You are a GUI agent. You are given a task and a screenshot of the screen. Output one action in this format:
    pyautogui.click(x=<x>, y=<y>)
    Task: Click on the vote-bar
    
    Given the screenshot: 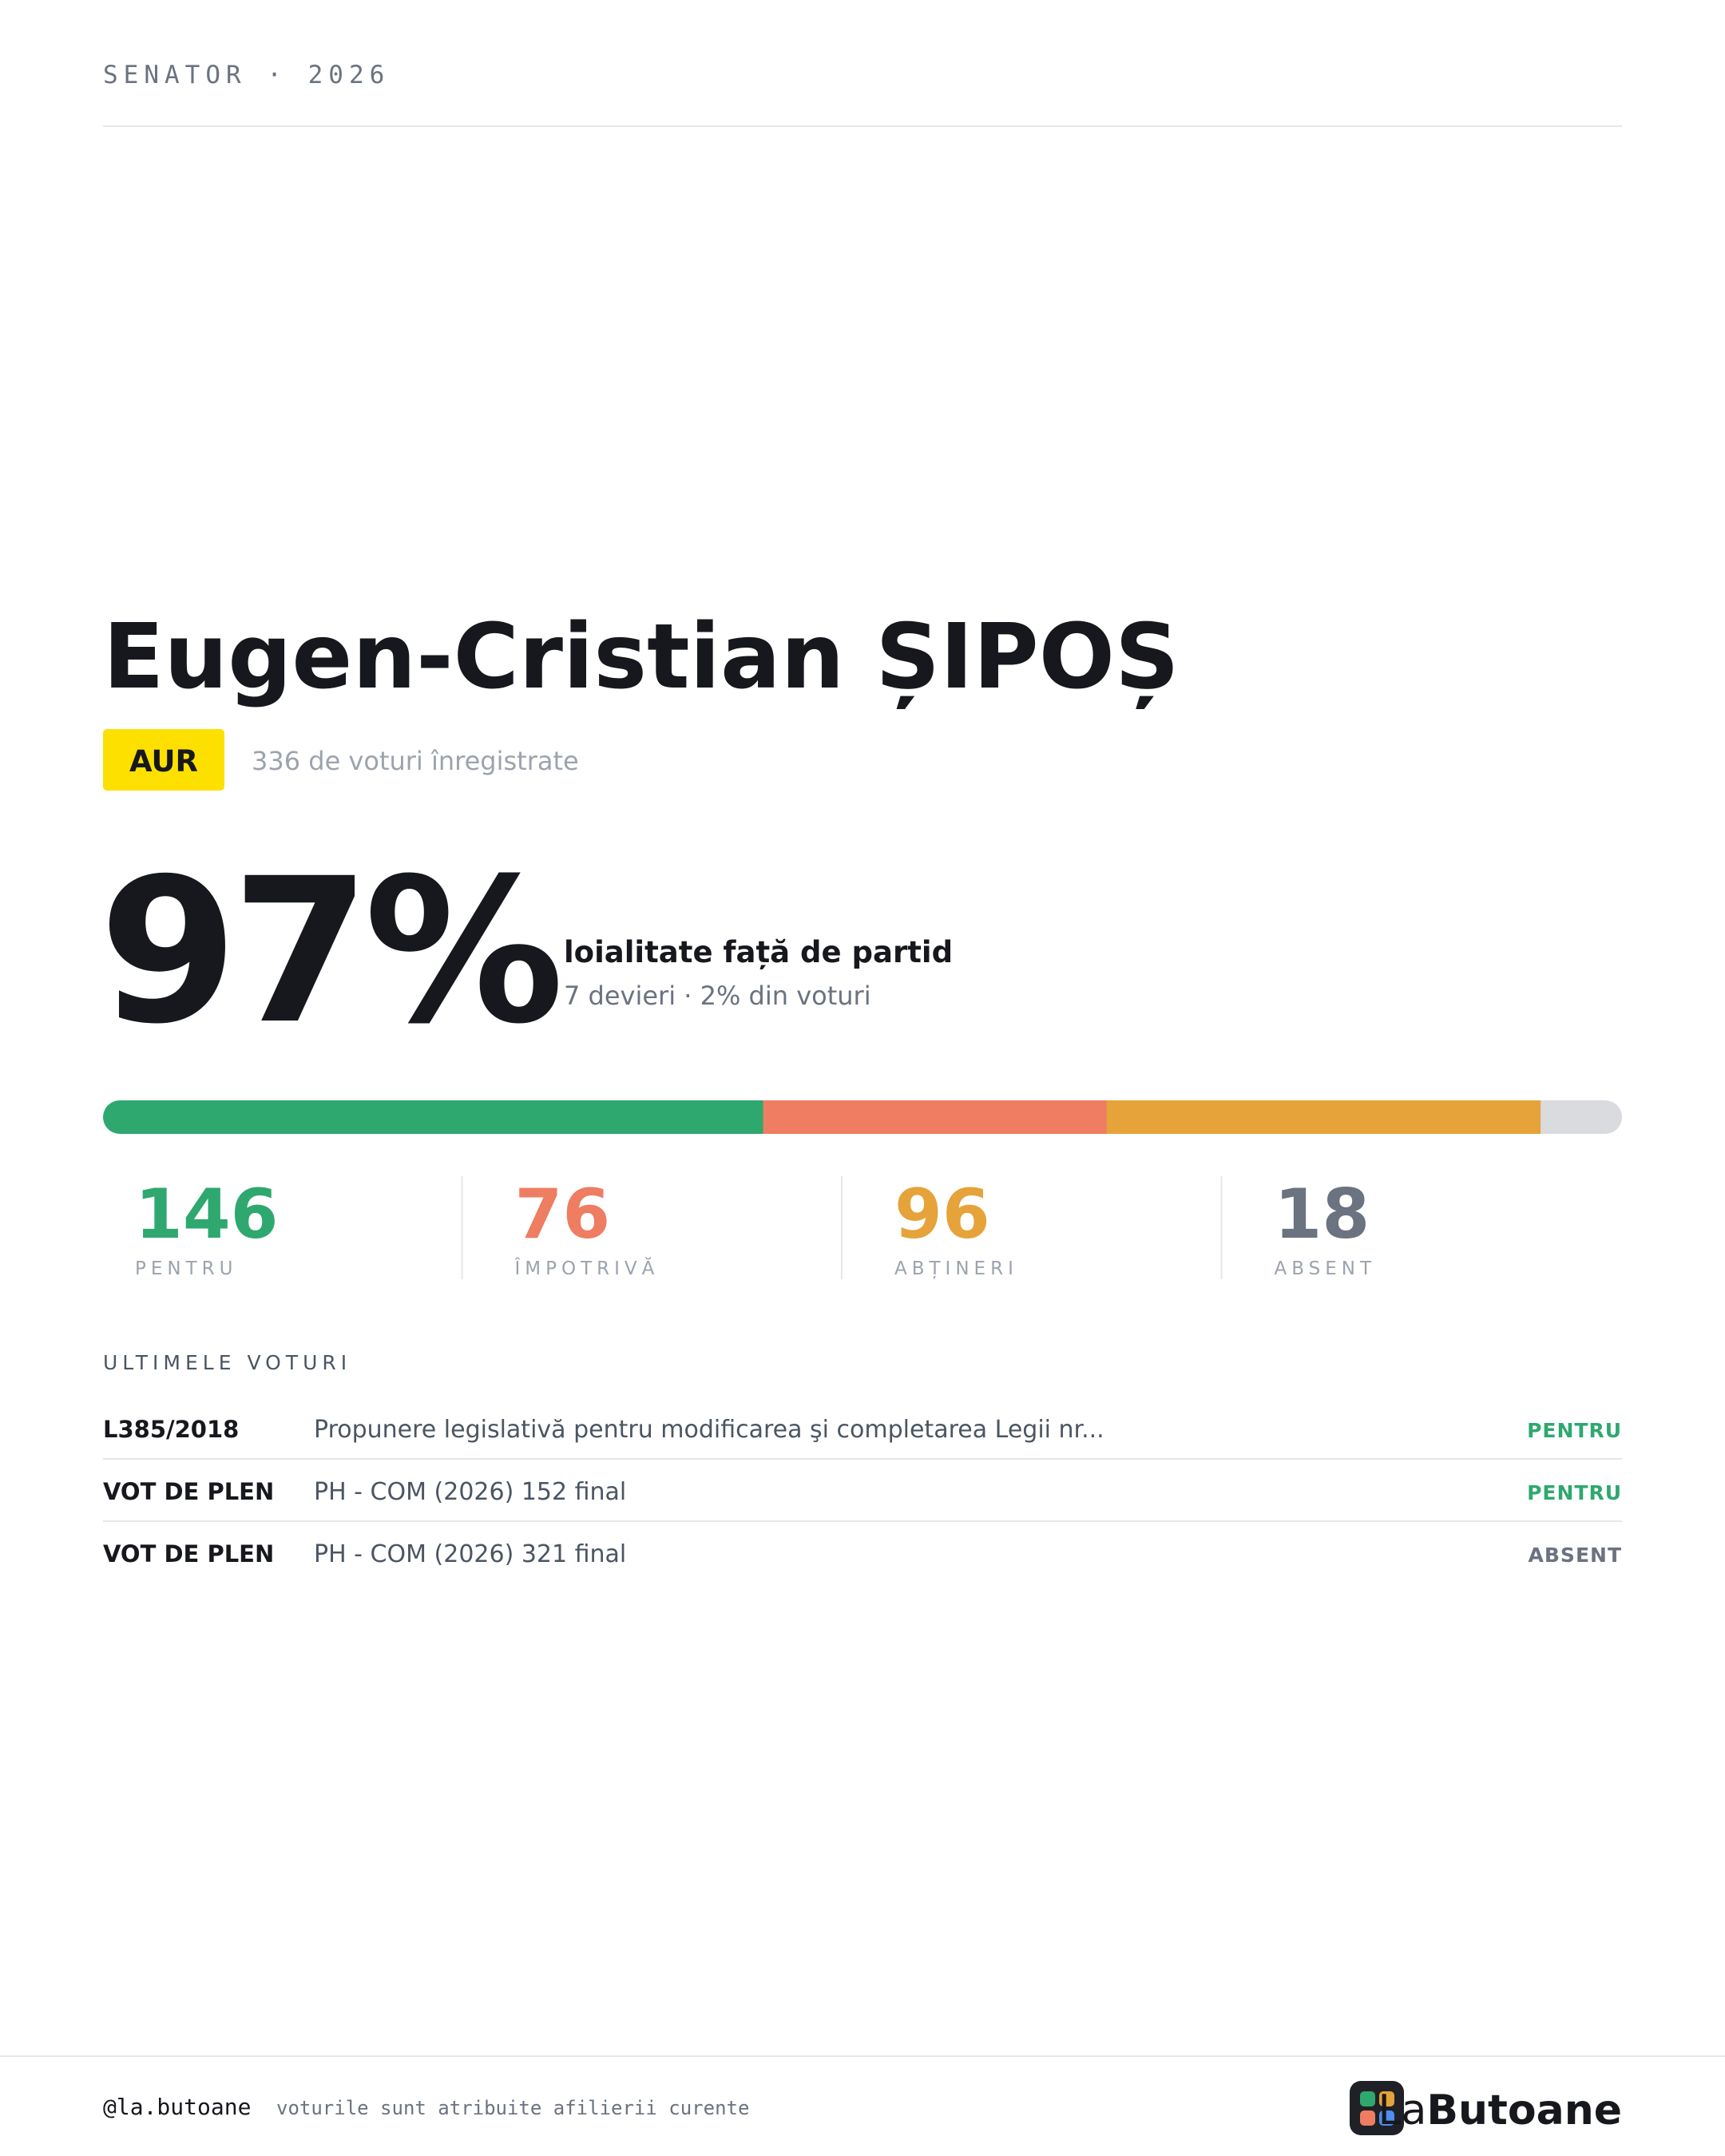 What is the action you would take?
    pyautogui.click(x=862, y=1117)
    